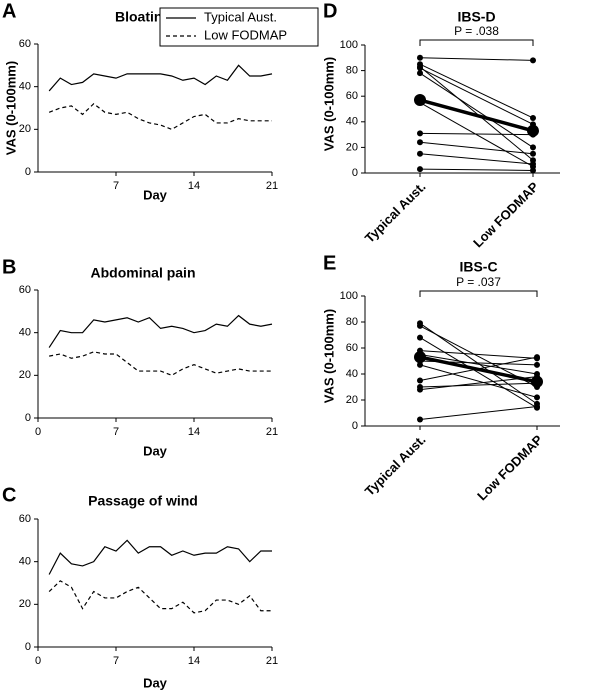 This screenshot has height=692, width=592. What do you see at coordinates (143, 17) in the screenshot?
I see `chart-title: Bloating` at bounding box center [143, 17].